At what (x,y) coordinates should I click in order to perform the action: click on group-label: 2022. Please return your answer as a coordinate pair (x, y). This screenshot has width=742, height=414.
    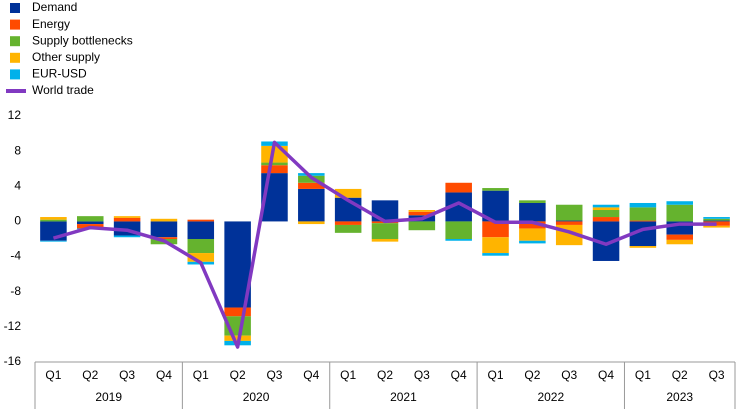
    Looking at the image, I should click on (550, 397).